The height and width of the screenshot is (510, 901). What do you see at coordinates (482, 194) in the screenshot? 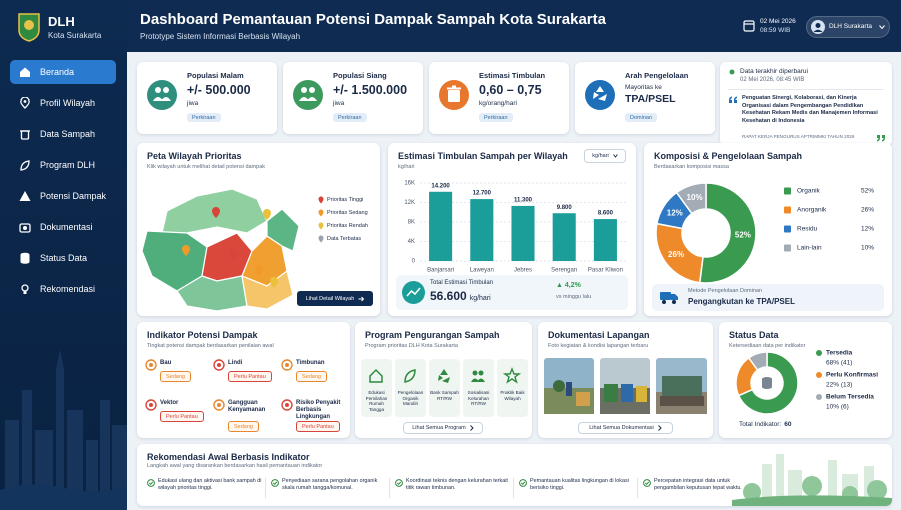
I see `value-label: 12.700` at bounding box center [482, 194].